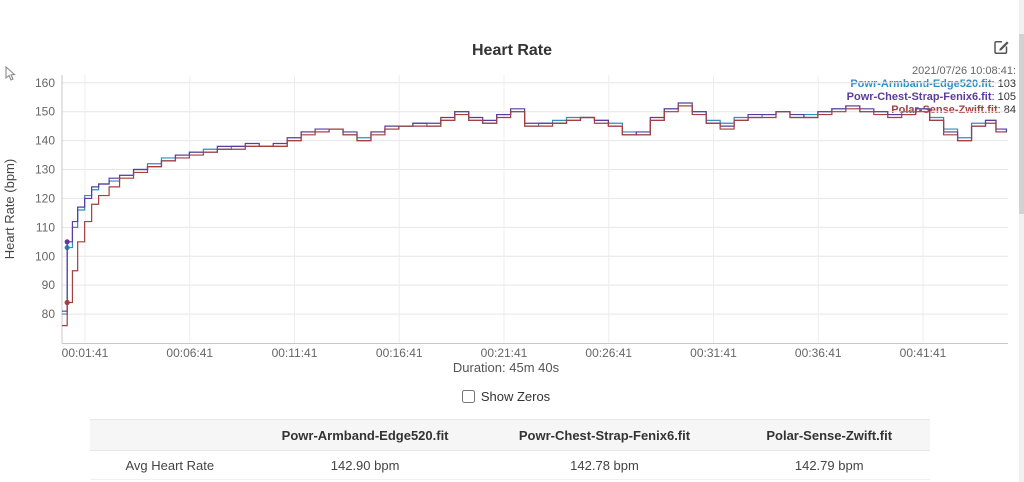 The width and height of the screenshot is (1024, 482). What do you see at coordinates (45, 112) in the screenshot?
I see `svg-text: 150` at bounding box center [45, 112].